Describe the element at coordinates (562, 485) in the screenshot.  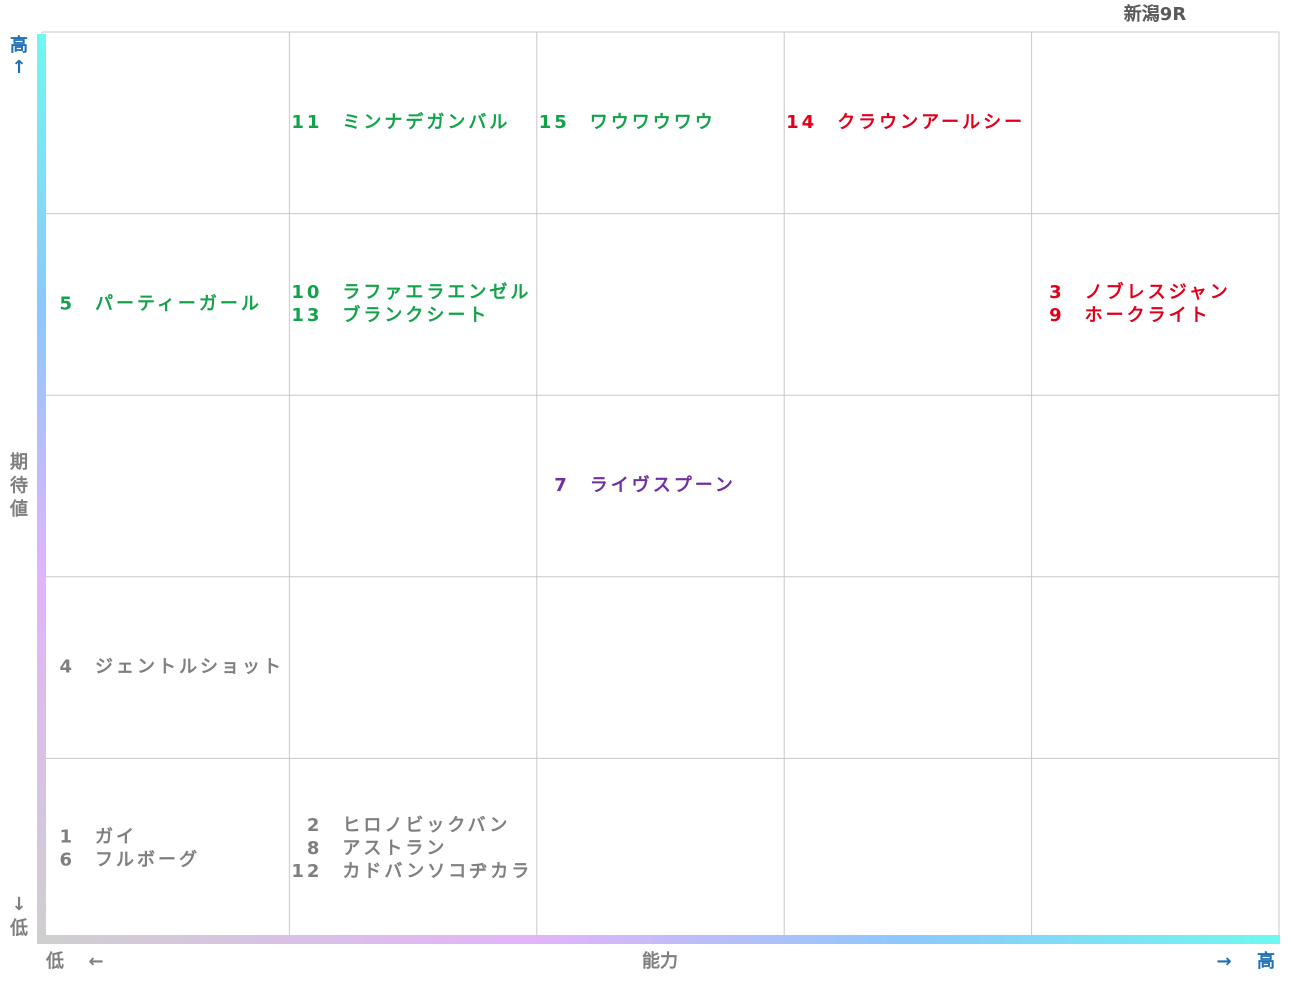
I see `horse-number: 7` at that location.